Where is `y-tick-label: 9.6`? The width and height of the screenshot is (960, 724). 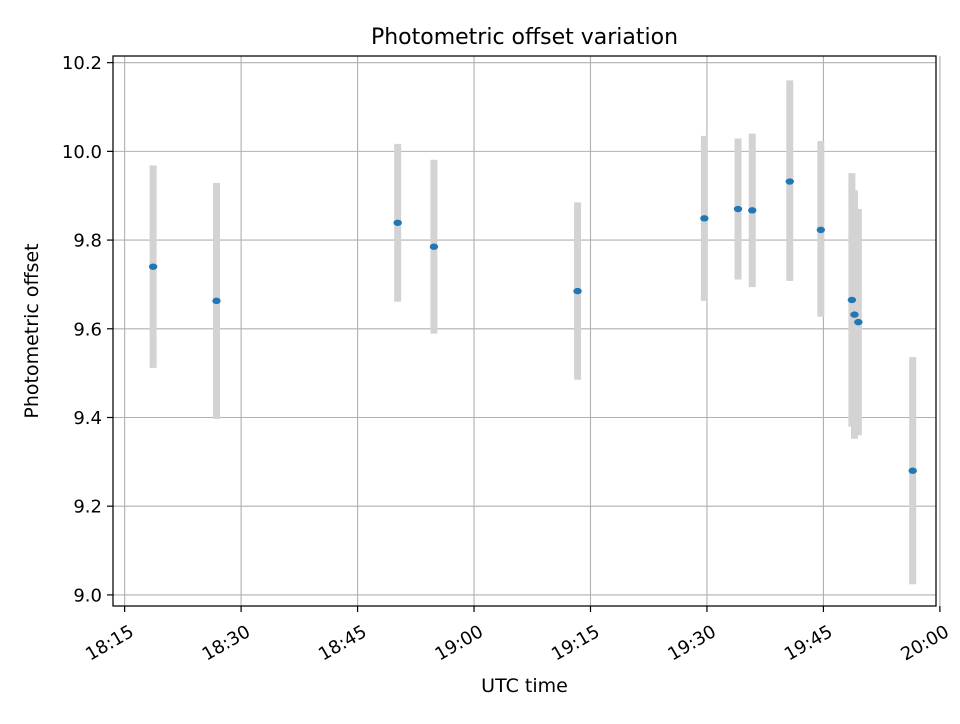
y-tick-label: 9.6 is located at coordinates (87, 329).